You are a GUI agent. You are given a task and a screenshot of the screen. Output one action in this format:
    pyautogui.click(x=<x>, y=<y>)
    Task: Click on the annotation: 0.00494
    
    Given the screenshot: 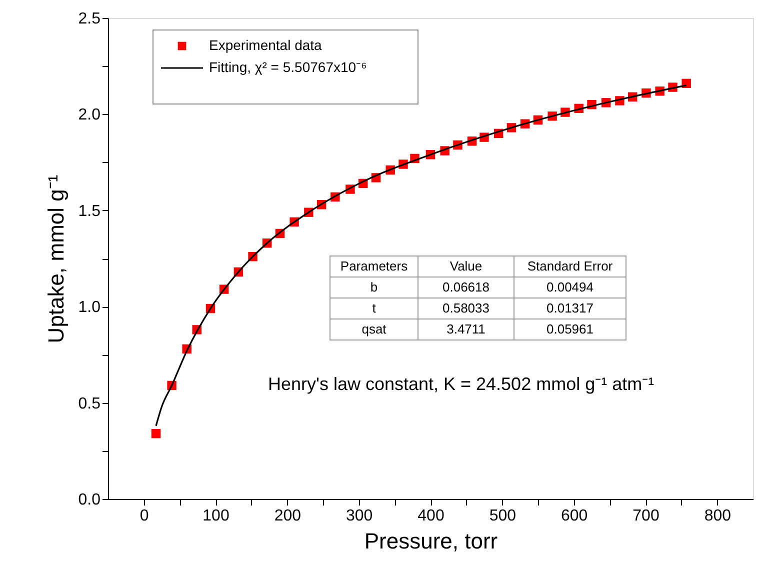 What is the action you would take?
    pyautogui.click(x=570, y=287)
    